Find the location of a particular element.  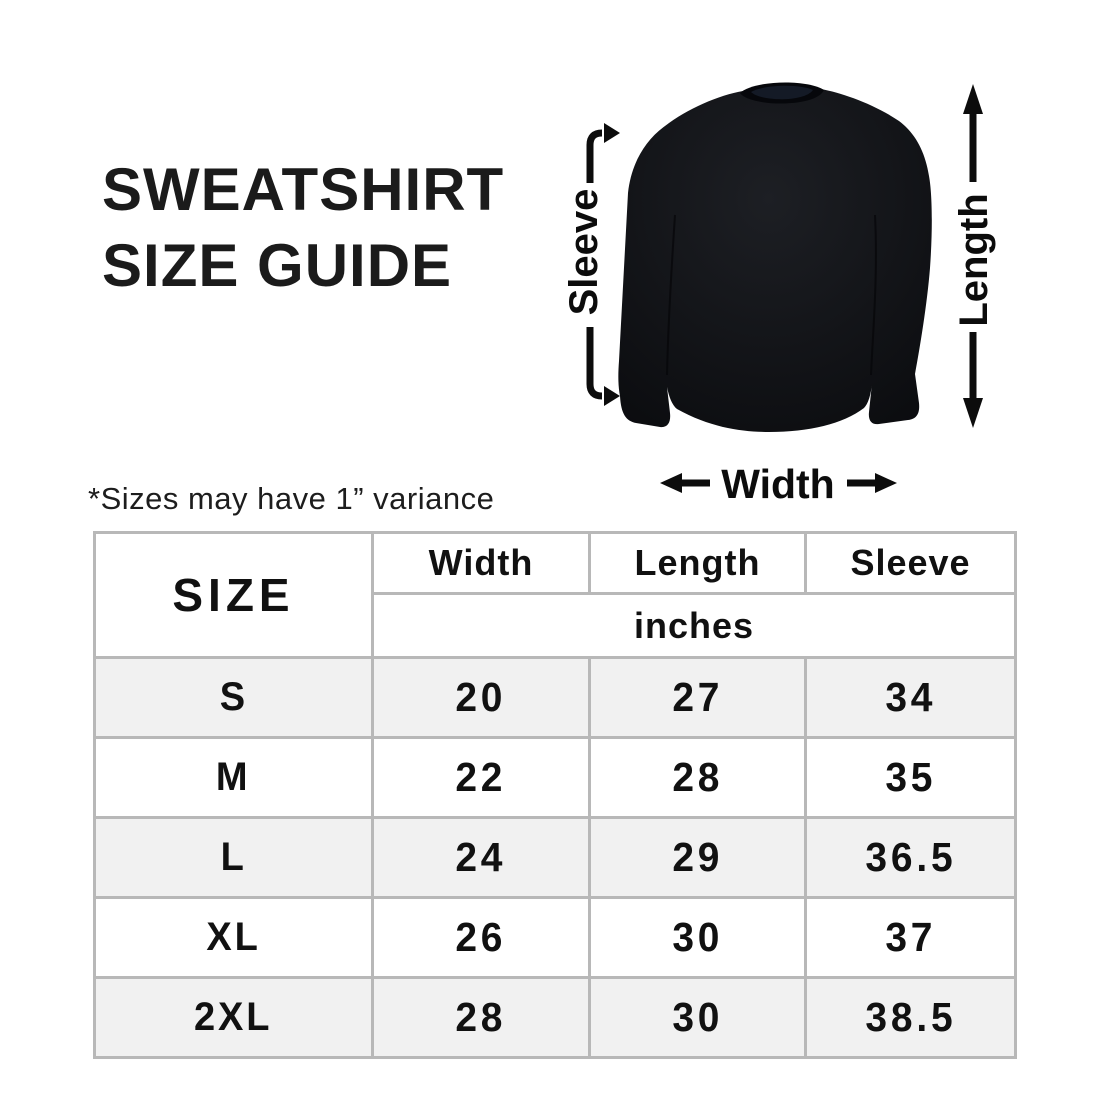

width-value: 22 is located at coordinates (481, 777).